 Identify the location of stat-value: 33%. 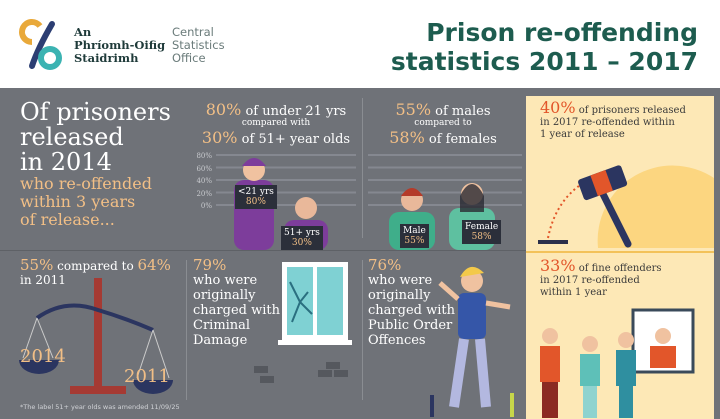
(558, 265).